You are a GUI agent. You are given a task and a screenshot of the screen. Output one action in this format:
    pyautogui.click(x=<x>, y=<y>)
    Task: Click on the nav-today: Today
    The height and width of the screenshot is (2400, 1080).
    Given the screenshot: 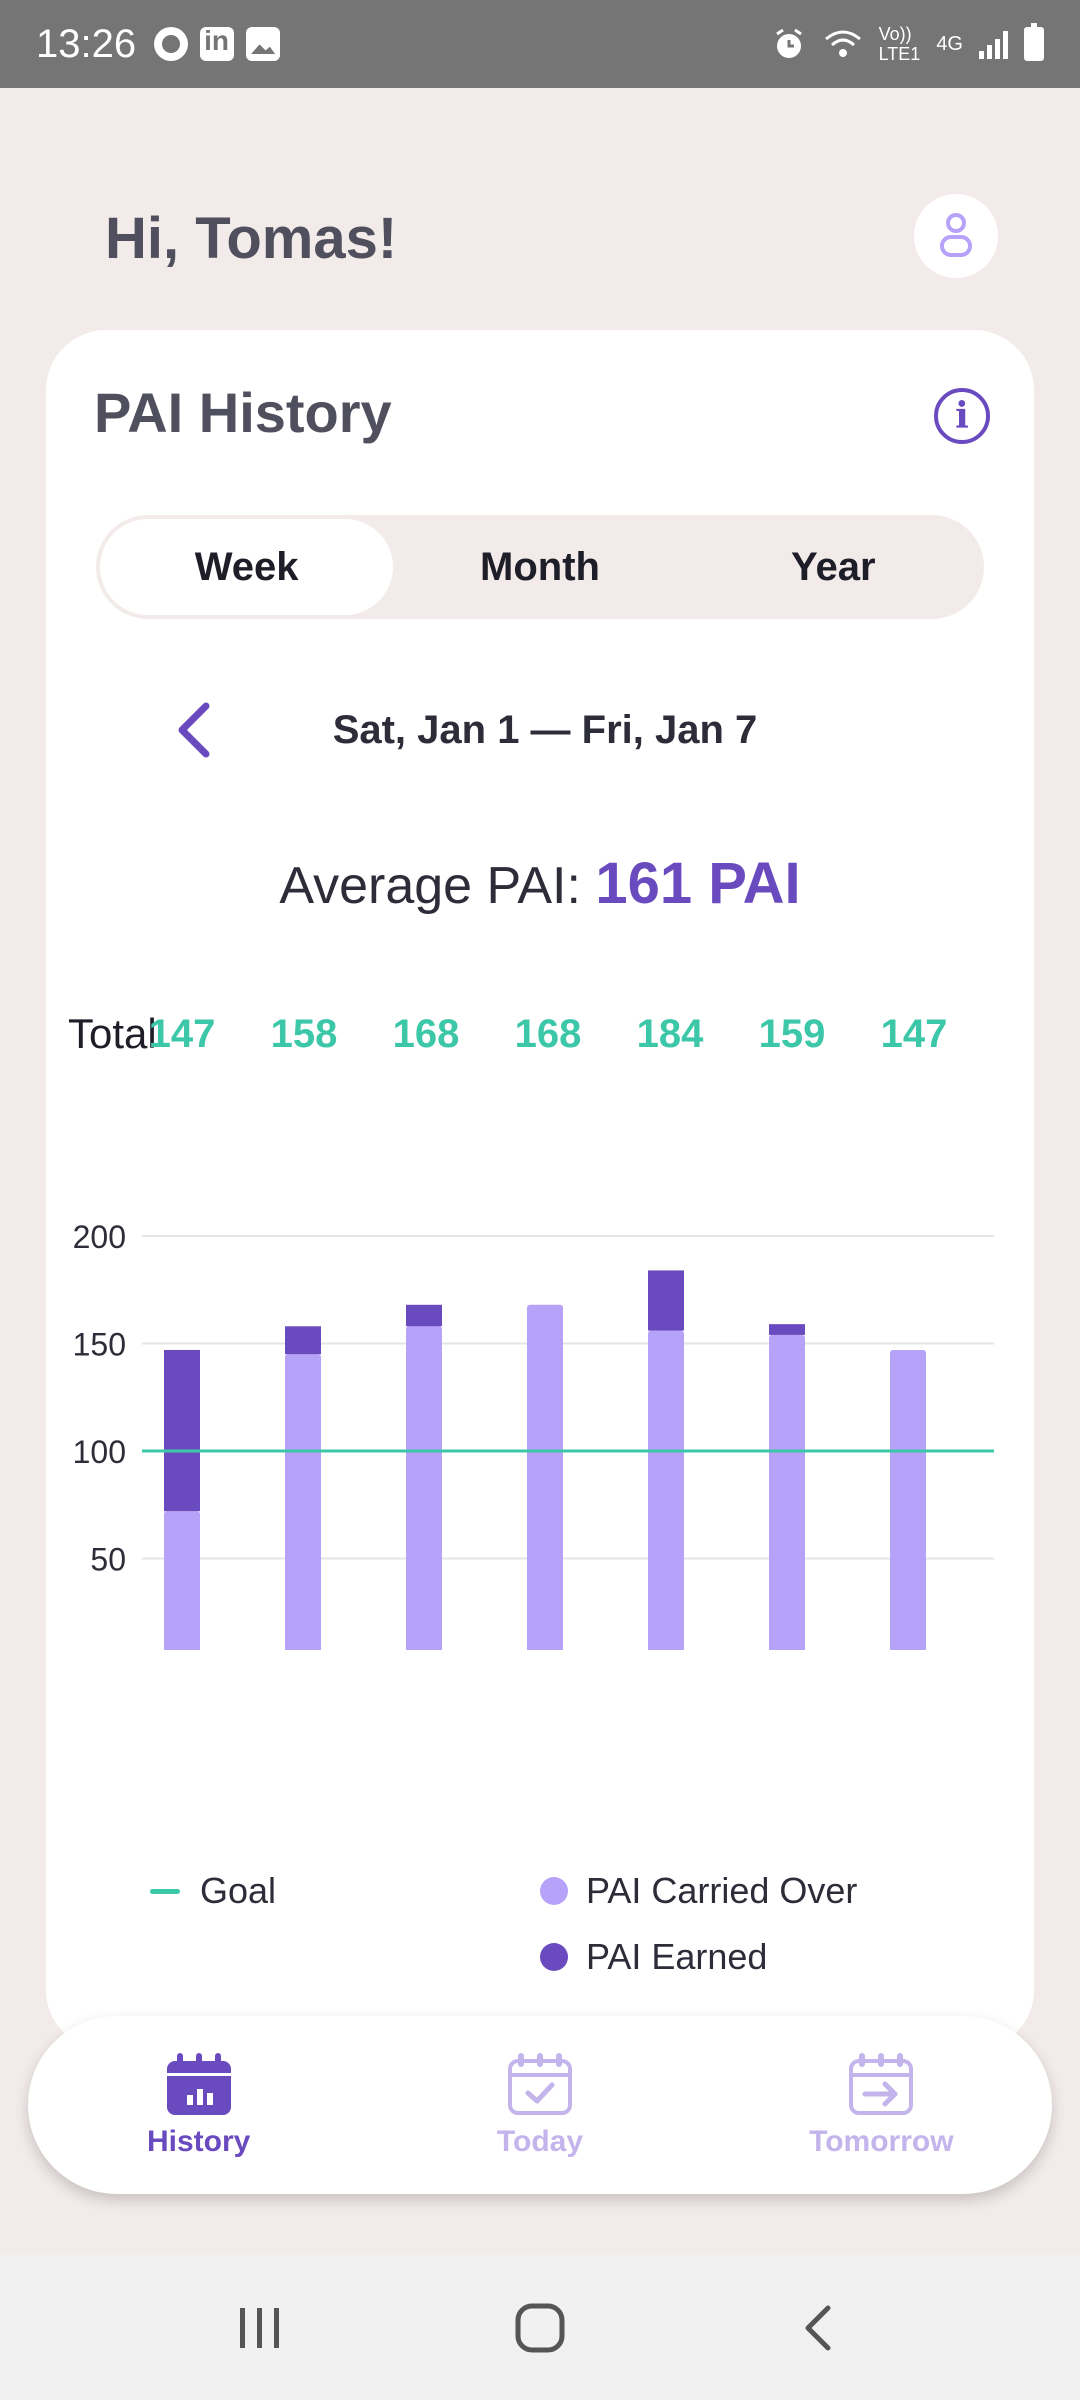 What is the action you would take?
    pyautogui.click(x=539, y=2105)
    